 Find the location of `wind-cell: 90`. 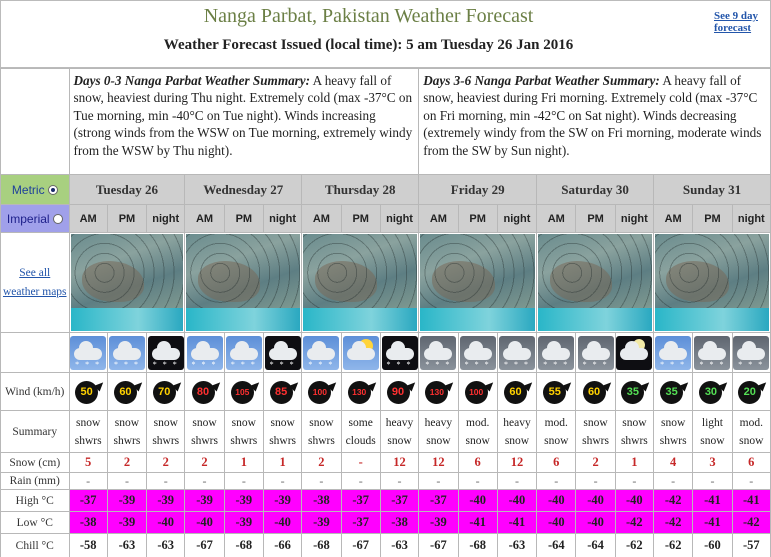

wind-cell: 90 is located at coordinates (399, 391).